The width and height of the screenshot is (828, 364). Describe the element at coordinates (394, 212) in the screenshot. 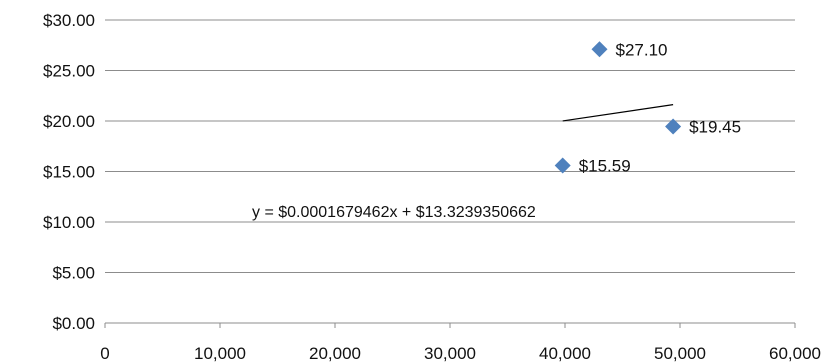

I see `trendline-equation: y = $0.0001679462x + $13.3239350662` at that location.